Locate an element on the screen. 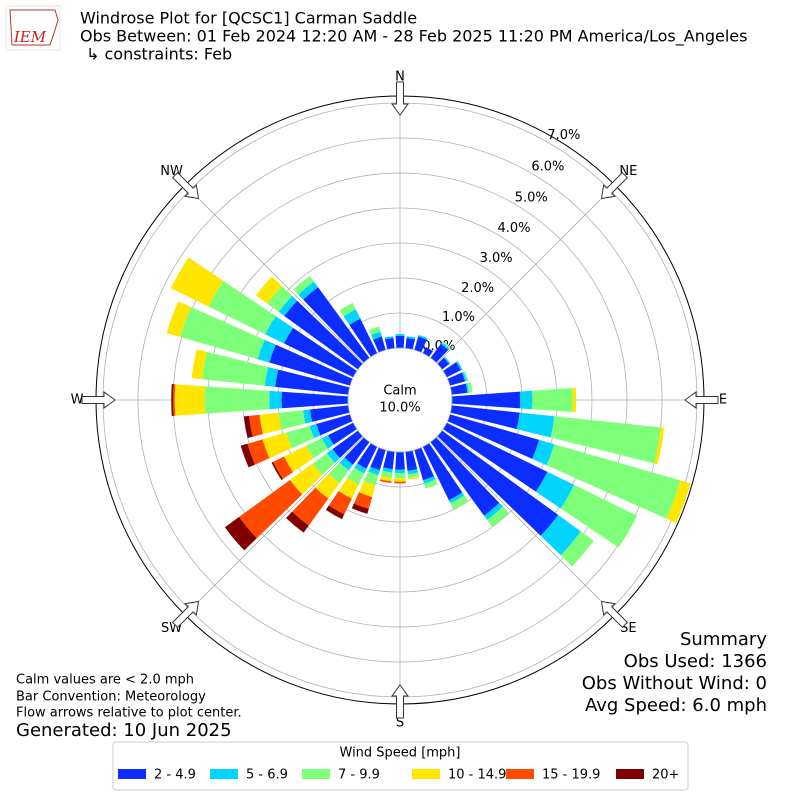 The width and height of the screenshot is (800, 800). calm-circle is located at coordinates (400, 400).